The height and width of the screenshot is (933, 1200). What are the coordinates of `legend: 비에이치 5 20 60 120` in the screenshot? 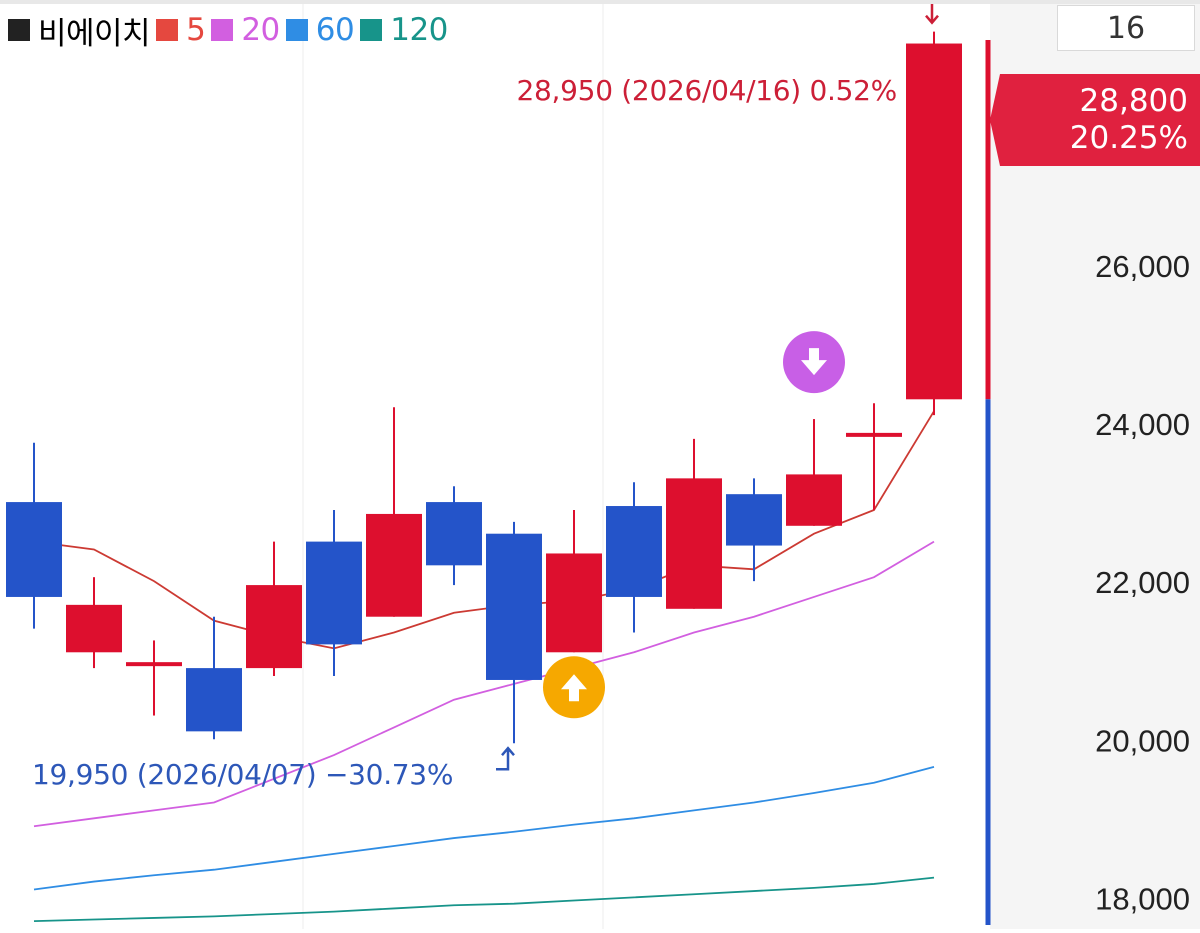 It's located at (231, 30).